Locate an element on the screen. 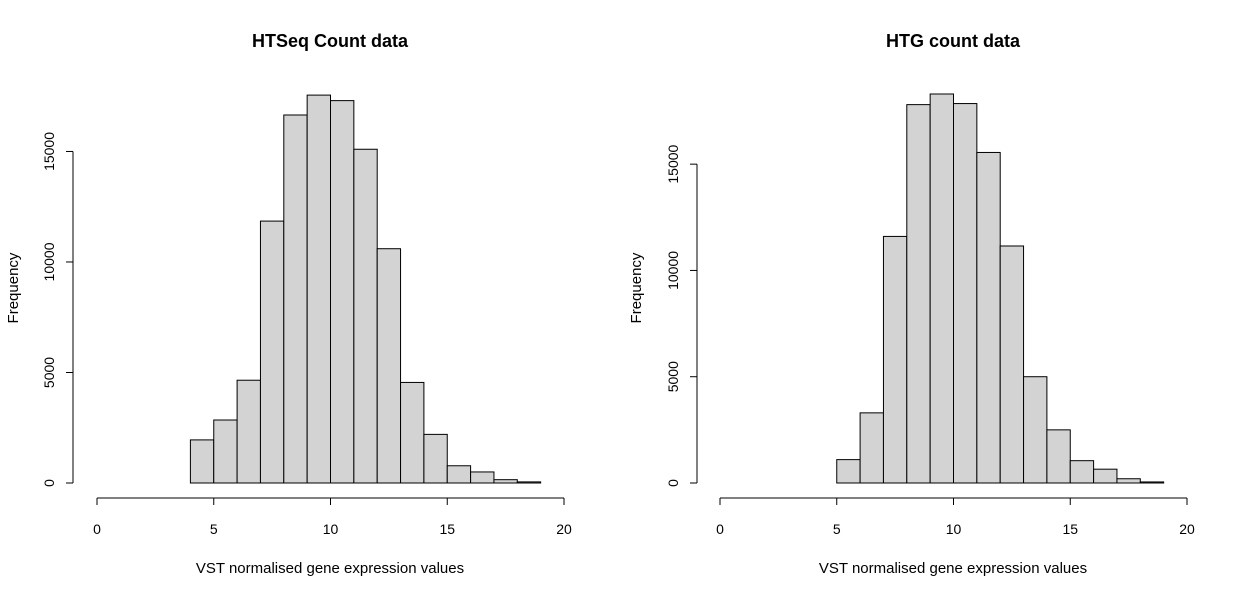 The image size is (1246, 597). chart-title: HTG count data is located at coordinates (953, 41).